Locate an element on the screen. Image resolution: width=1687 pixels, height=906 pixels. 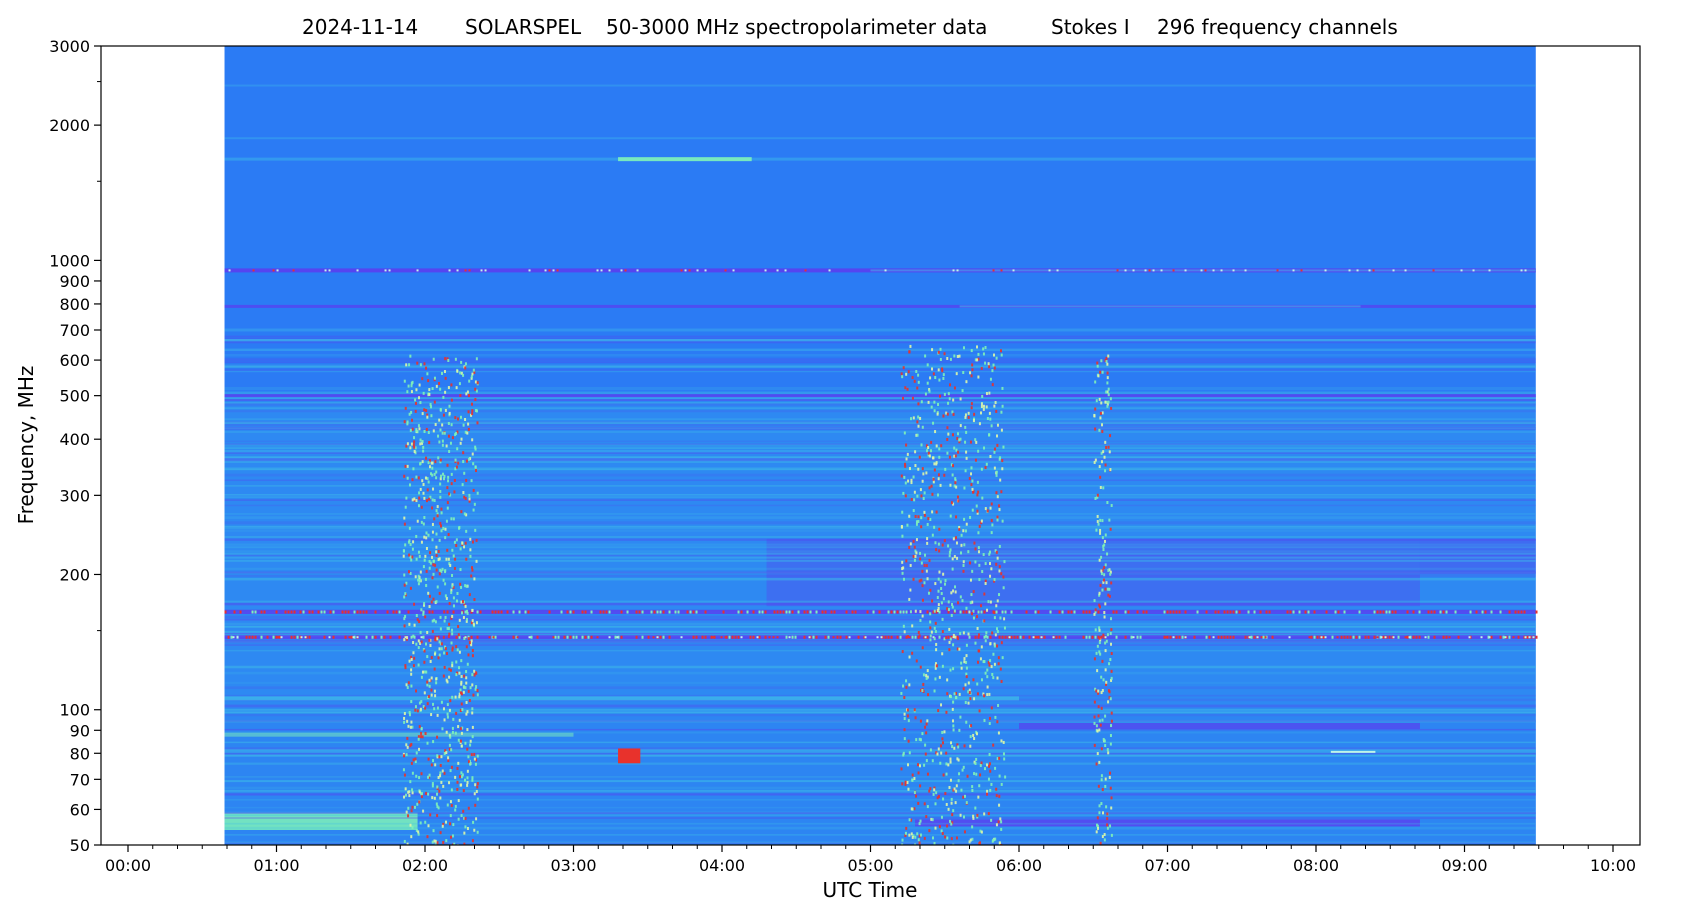
title-part: 2024-11-14 is located at coordinates (360, 27).